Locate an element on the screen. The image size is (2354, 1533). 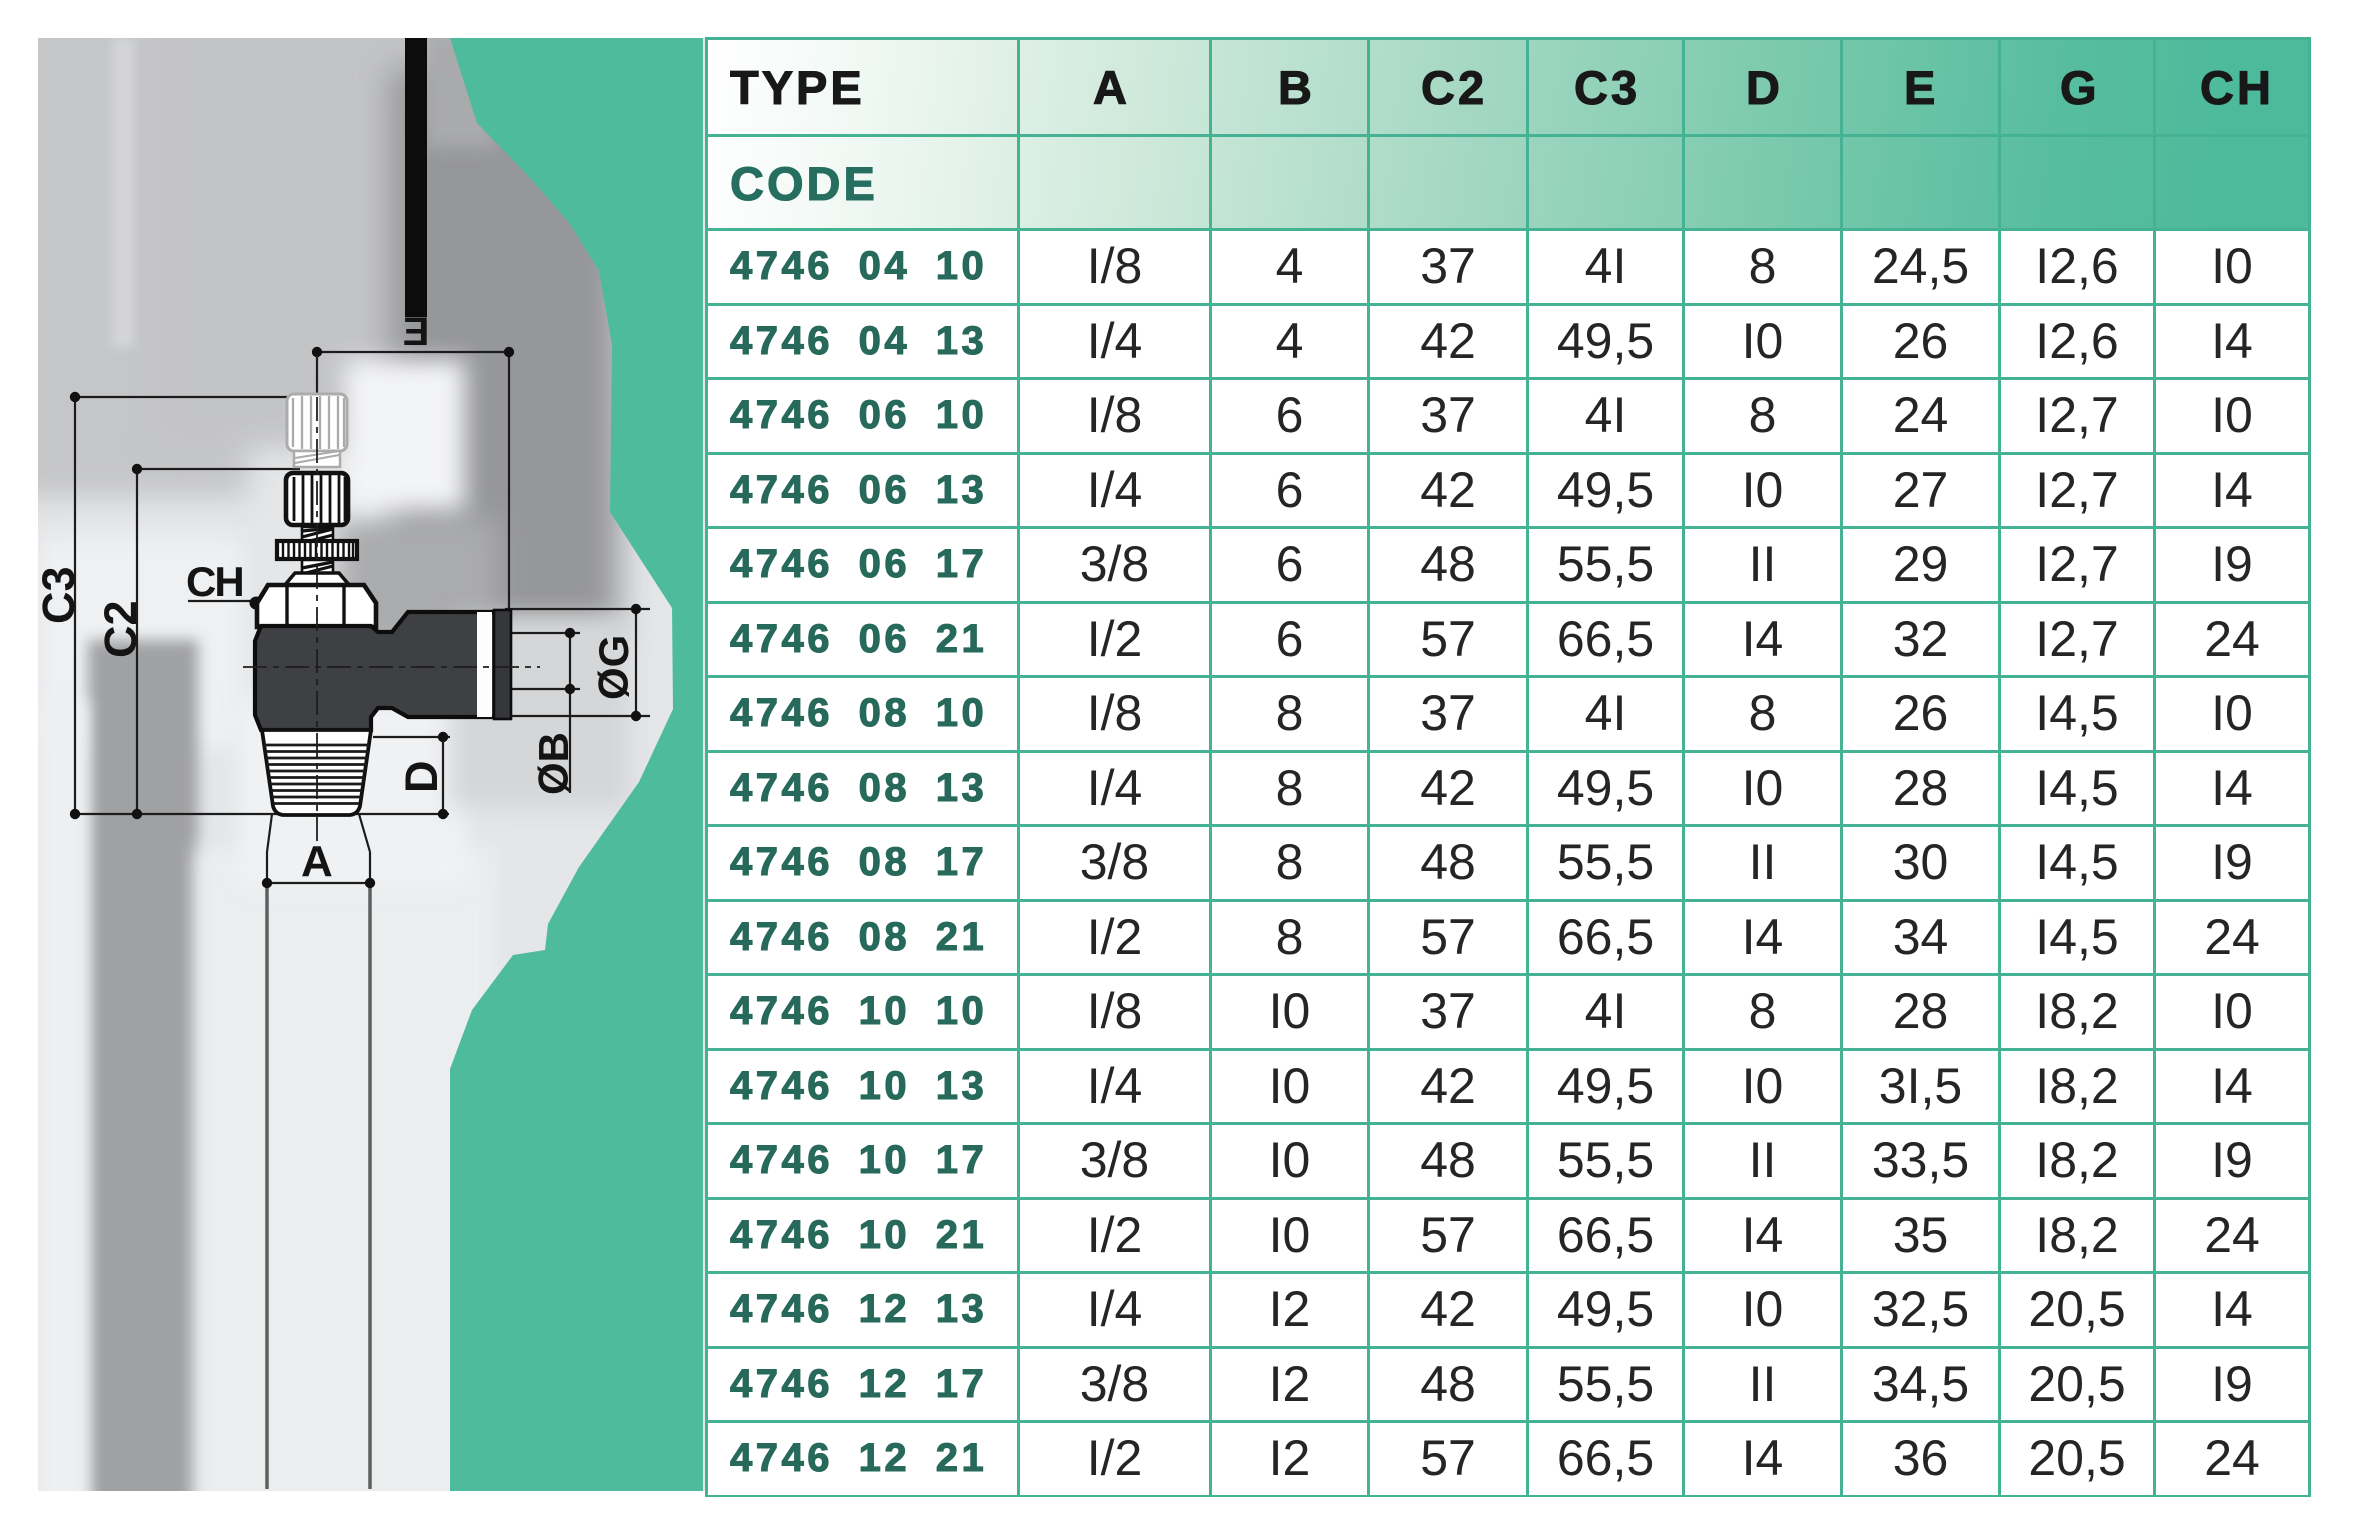
svg-text: A is located at coordinates (317, 861).